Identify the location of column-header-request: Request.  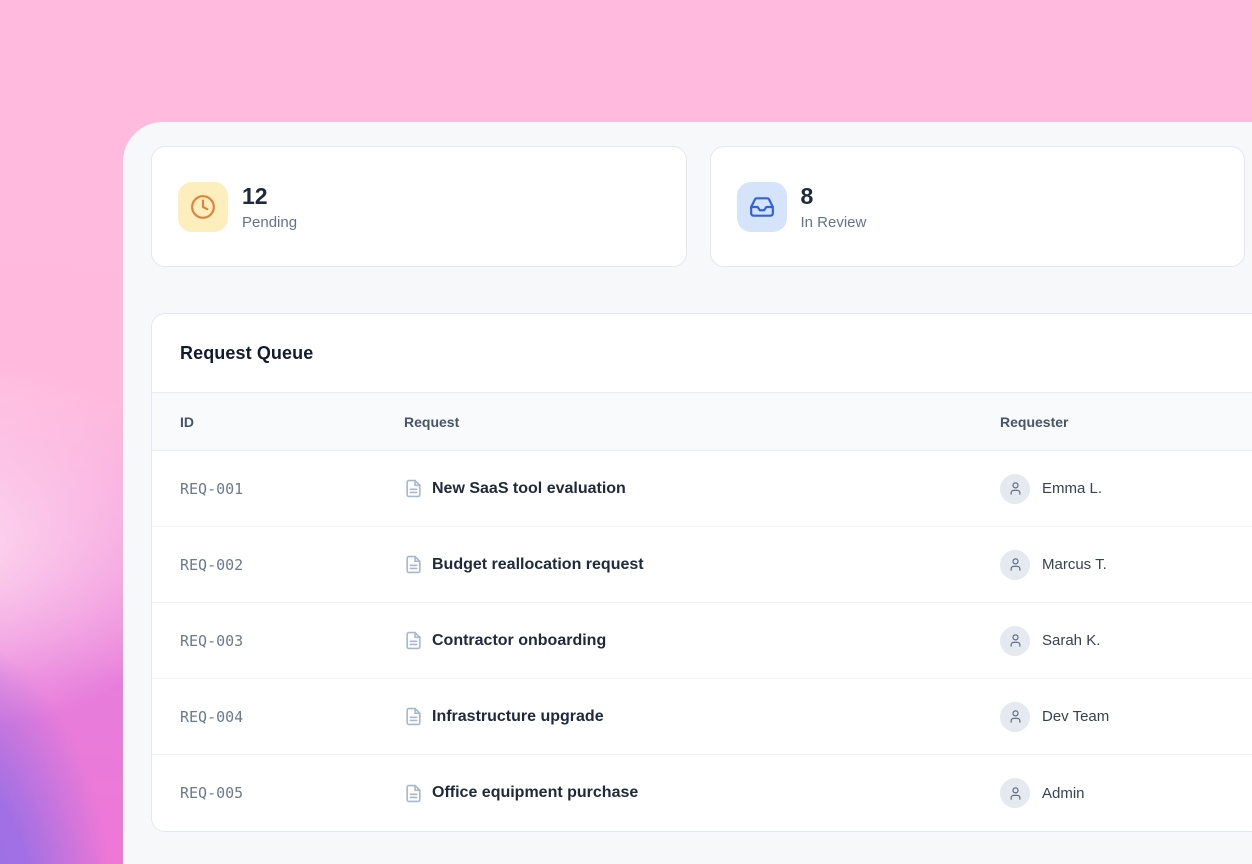
(432, 421).